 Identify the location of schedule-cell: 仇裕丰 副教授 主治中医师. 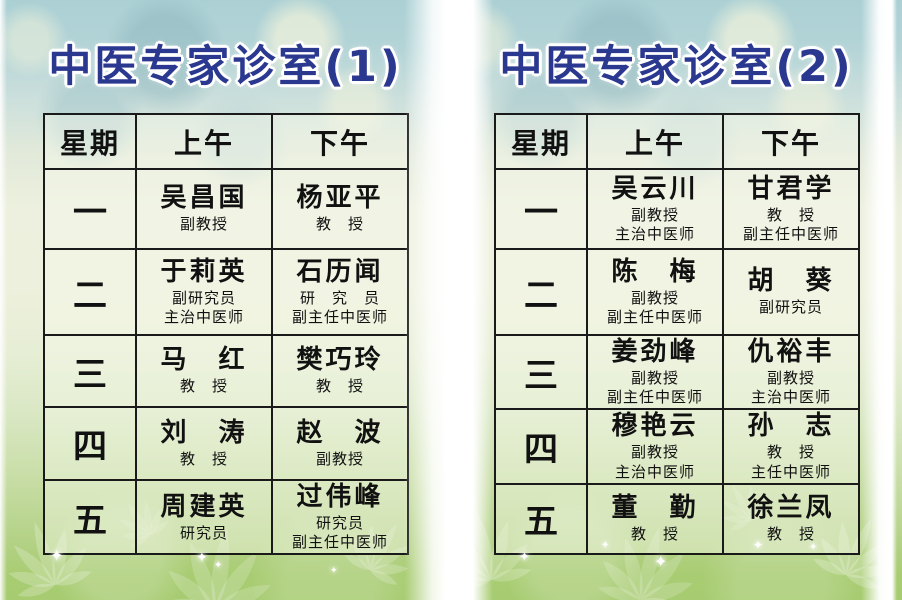
(791, 372).